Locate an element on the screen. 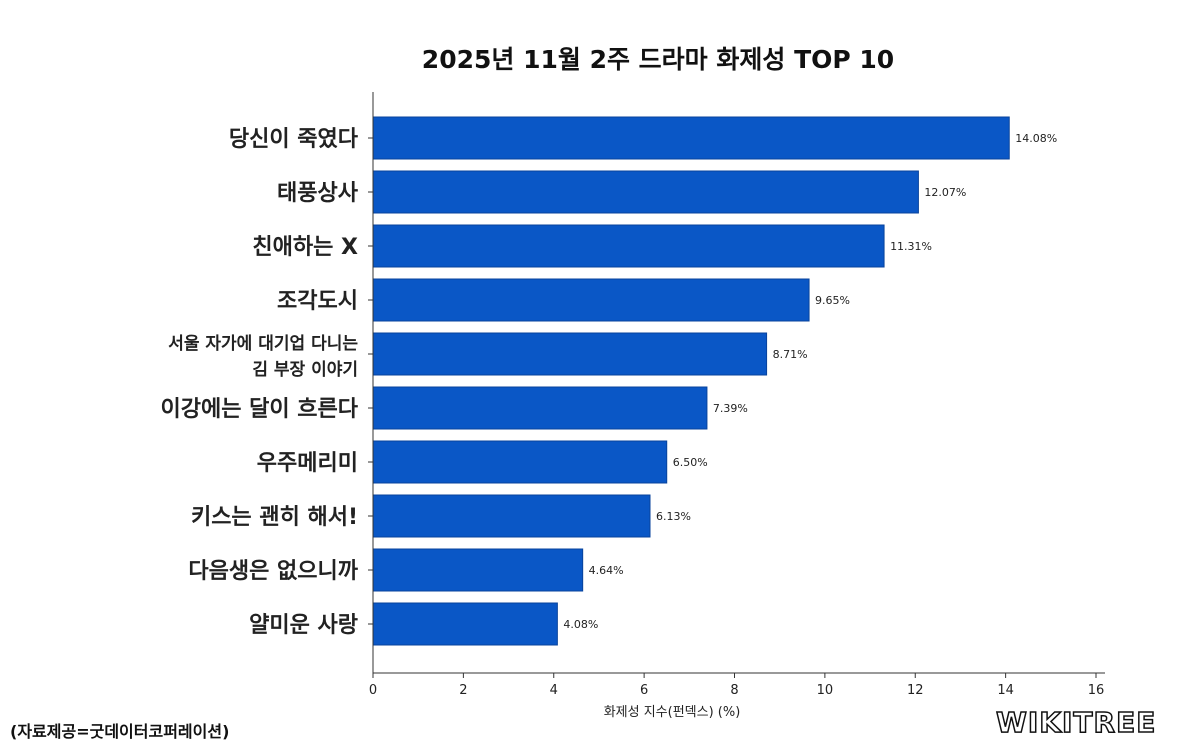 The width and height of the screenshot is (1200, 756). data-label: 14.08% is located at coordinates (1036, 138).